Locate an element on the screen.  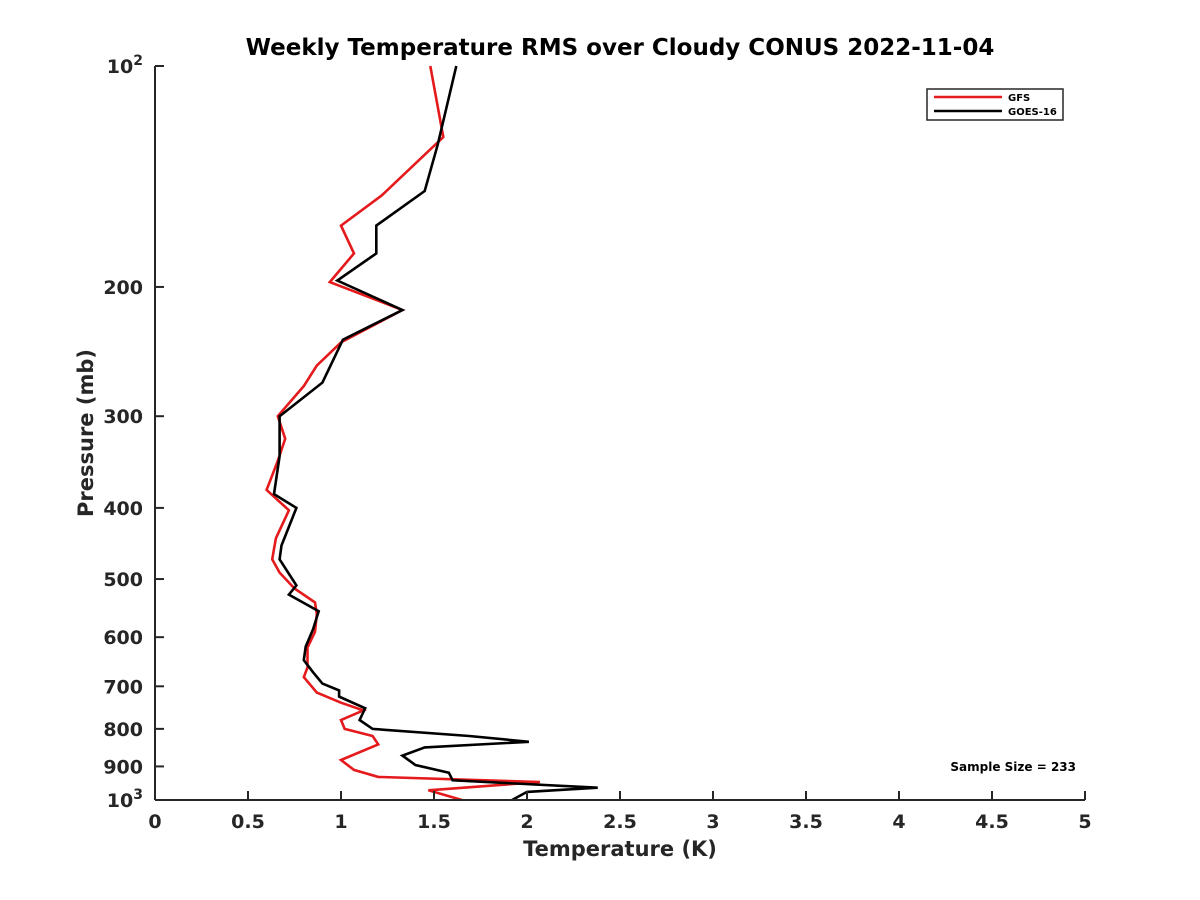
x-axis-label: Temperature (K) is located at coordinates (620, 849).